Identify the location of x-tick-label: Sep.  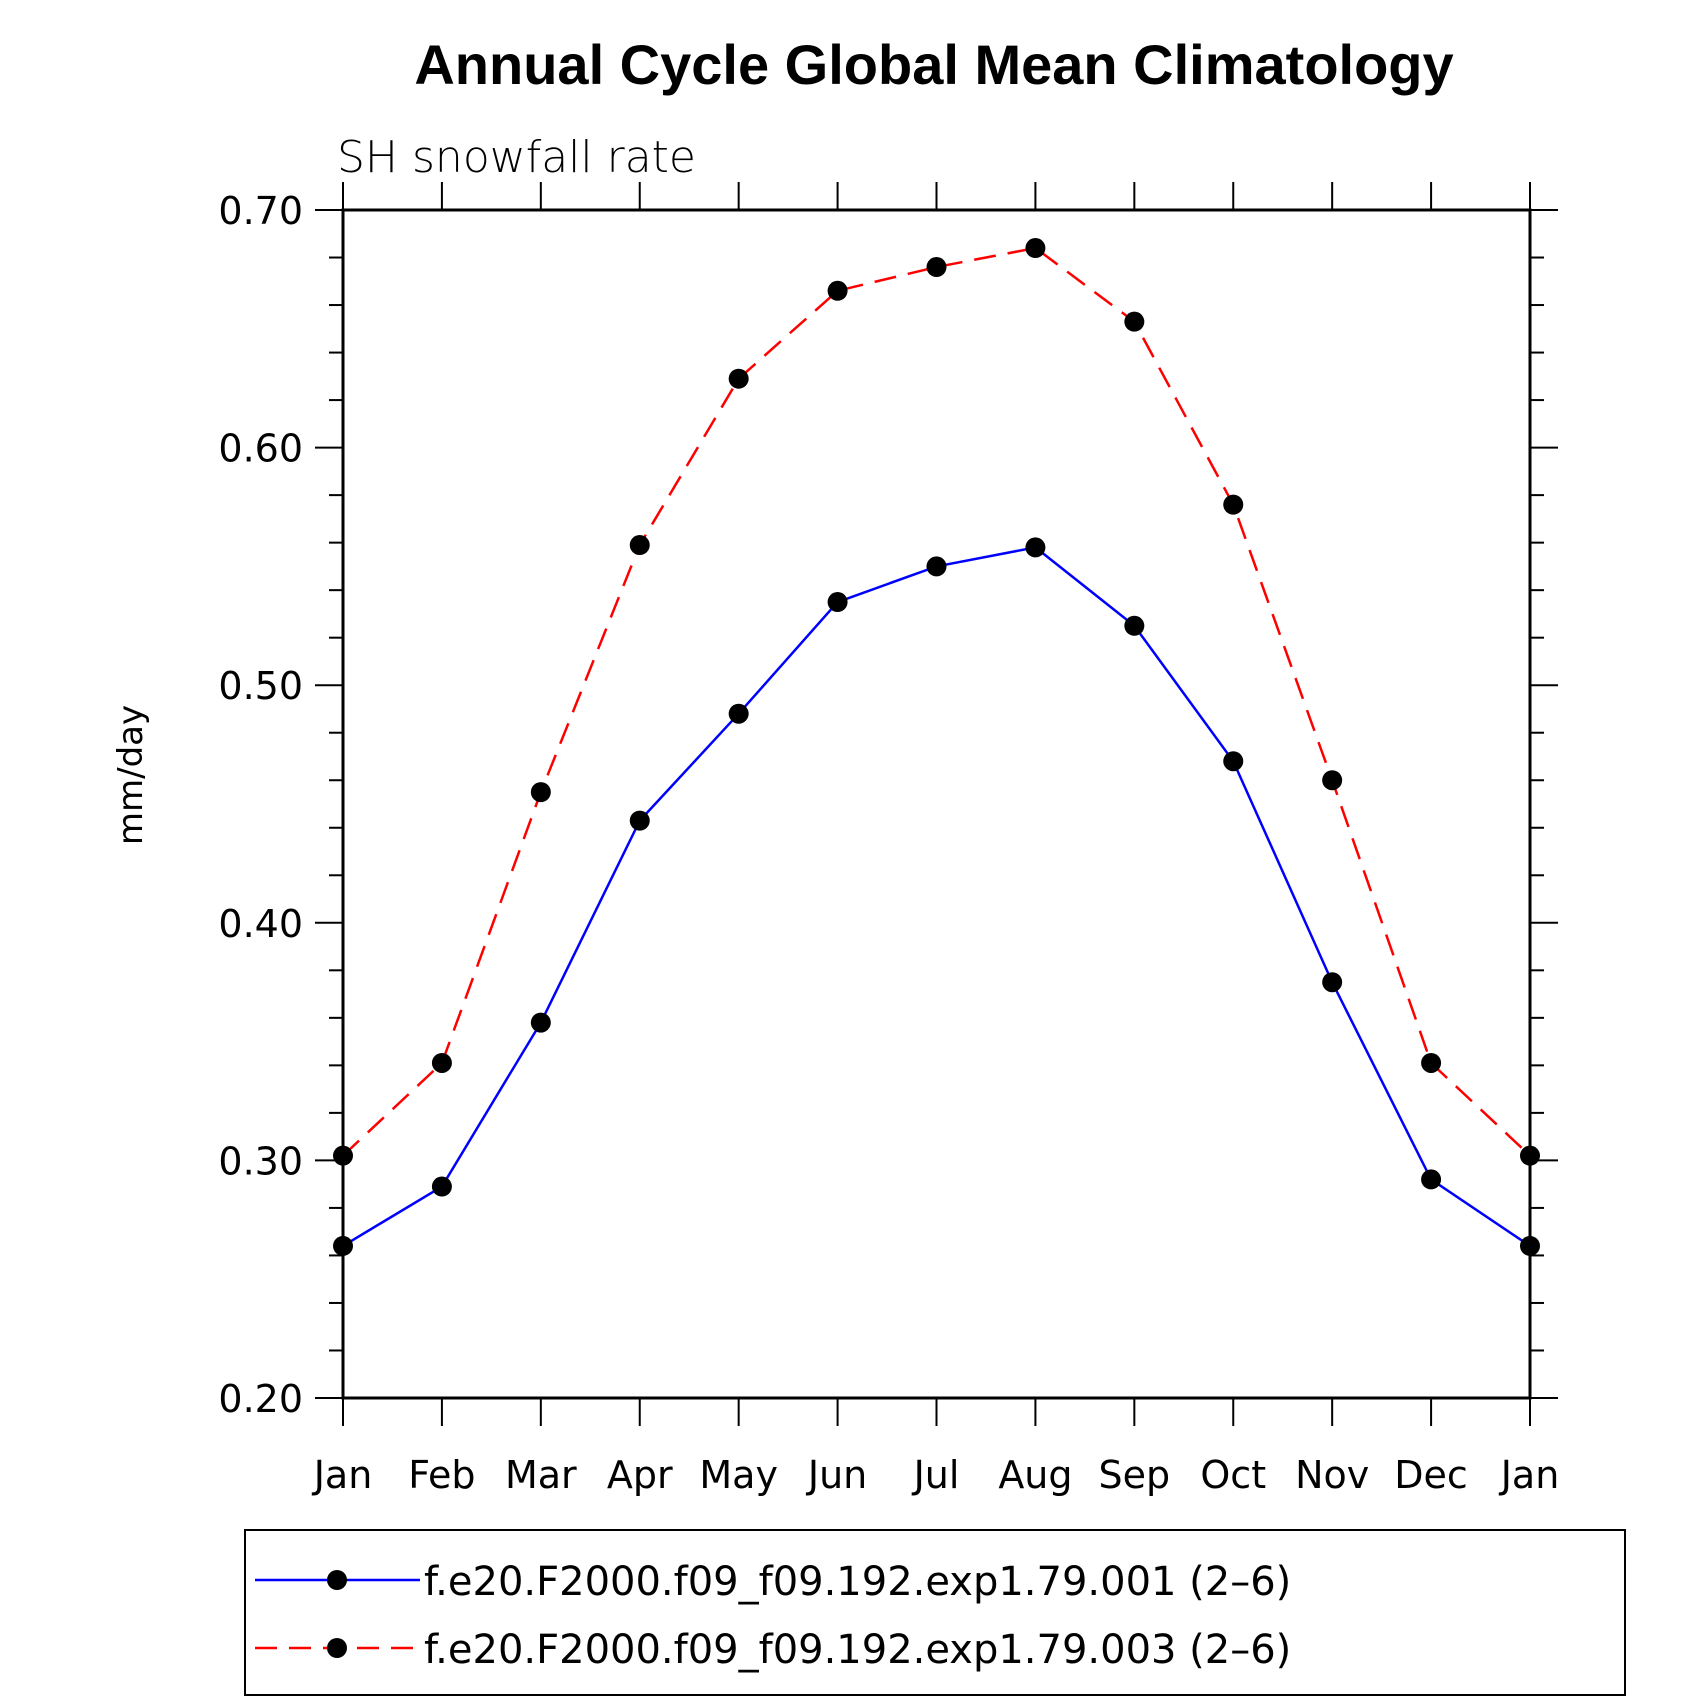
(1135, 1475).